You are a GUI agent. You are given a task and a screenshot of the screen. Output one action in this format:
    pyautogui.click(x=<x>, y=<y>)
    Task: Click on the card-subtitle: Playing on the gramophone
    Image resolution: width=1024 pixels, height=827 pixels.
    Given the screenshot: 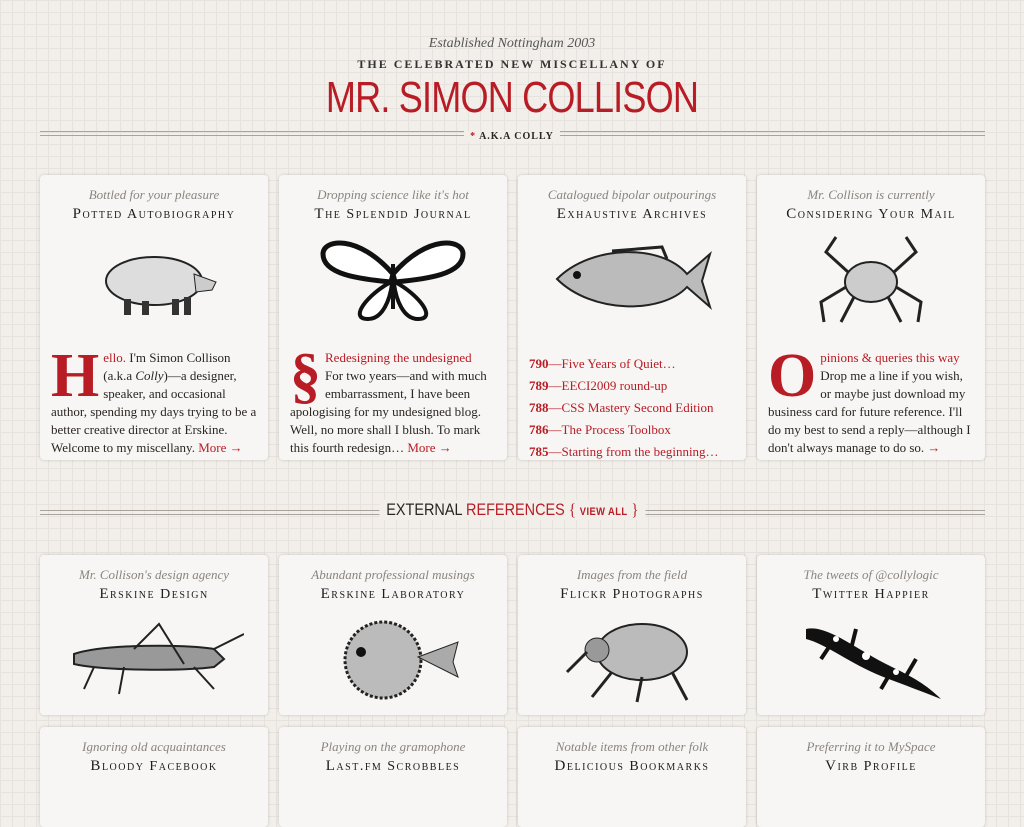 What is the action you would take?
    pyautogui.click(x=393, y=746)
    